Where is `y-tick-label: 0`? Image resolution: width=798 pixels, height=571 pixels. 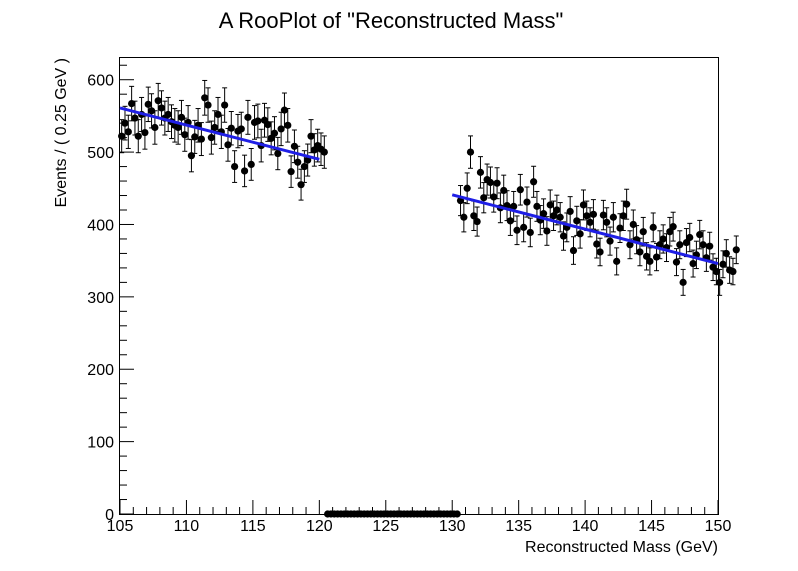
y-tick-label: 0 is located at coordinates (109, 515).